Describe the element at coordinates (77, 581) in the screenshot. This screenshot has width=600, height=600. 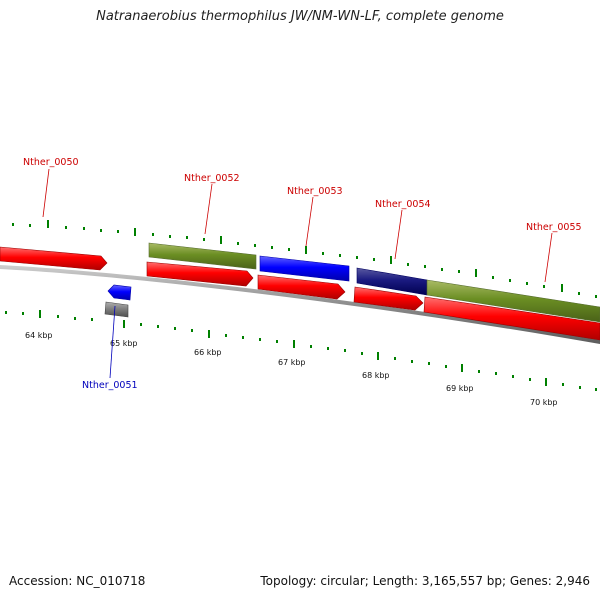
I see `accession-text: Accession: NC_010718` at that location.